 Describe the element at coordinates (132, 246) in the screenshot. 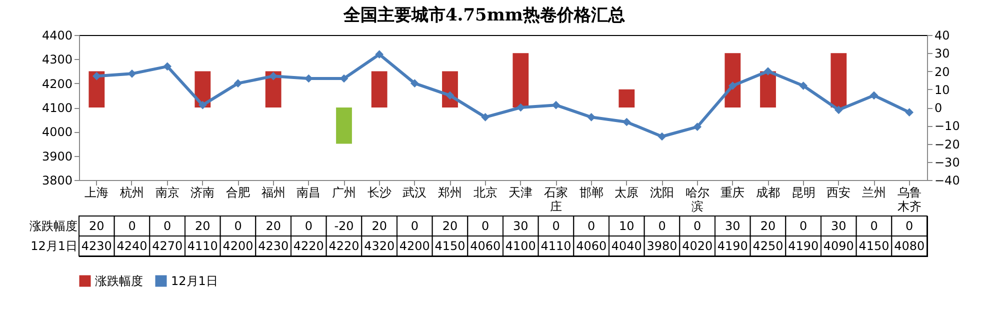

I see `data-label: 4240` at that location.